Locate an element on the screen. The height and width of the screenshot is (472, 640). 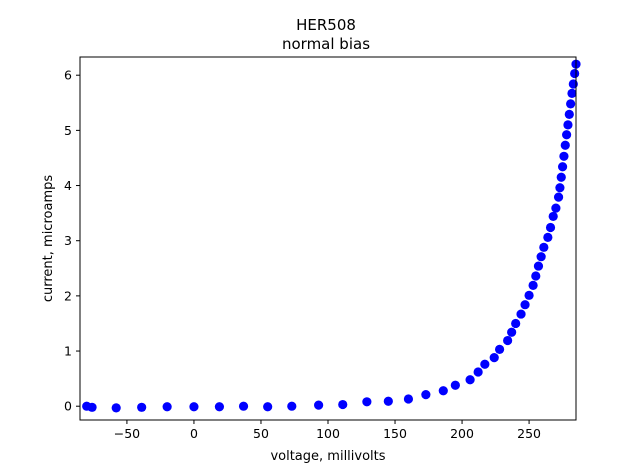
y-tick-label: 6 is located at coordinates (68, 75).